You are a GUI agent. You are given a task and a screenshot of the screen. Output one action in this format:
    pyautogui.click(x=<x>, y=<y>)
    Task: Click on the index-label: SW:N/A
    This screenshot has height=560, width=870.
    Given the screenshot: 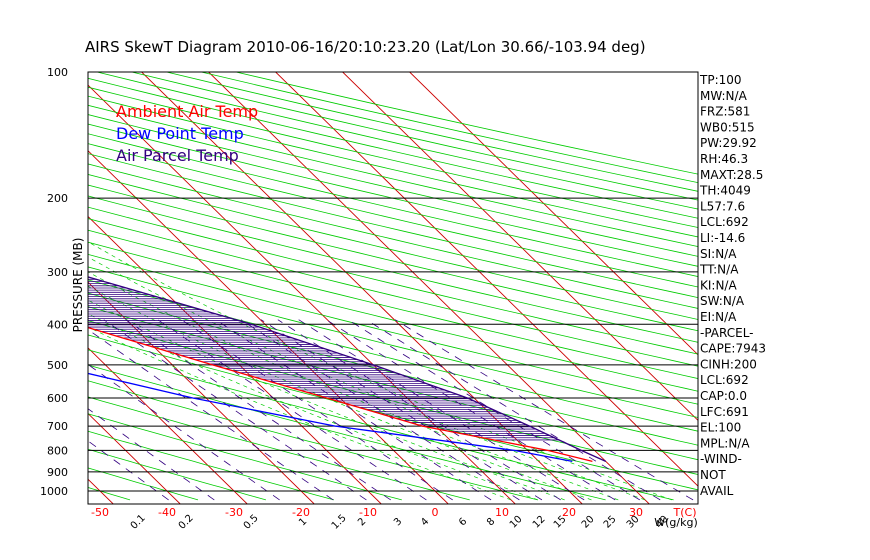 What is the action you would take?
    pyautogui.click(x=722, y=301)
    